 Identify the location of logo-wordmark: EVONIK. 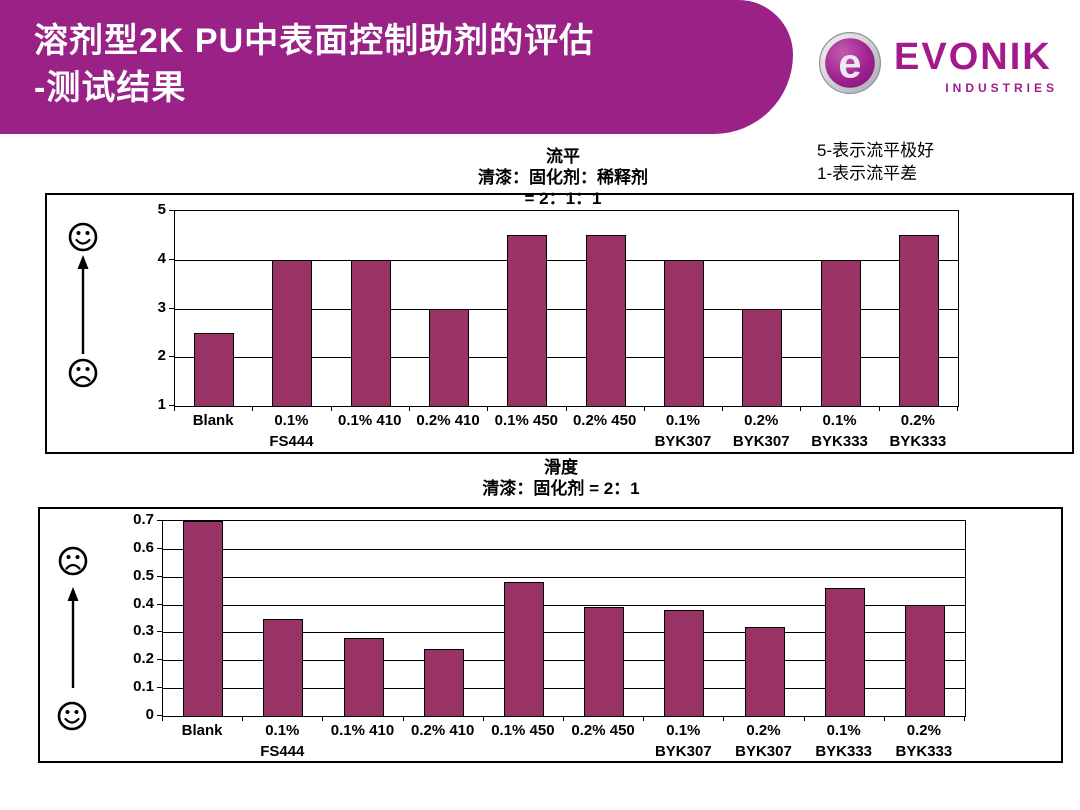
(973, 57).